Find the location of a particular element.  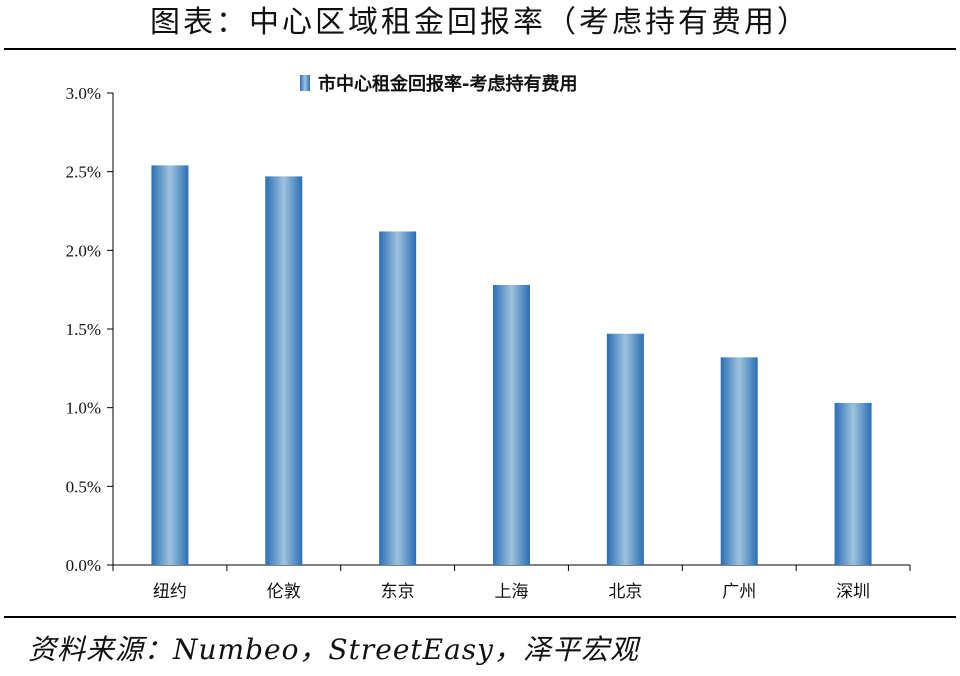

x-tick-label: 北京 is located at coordinates (625, 592).